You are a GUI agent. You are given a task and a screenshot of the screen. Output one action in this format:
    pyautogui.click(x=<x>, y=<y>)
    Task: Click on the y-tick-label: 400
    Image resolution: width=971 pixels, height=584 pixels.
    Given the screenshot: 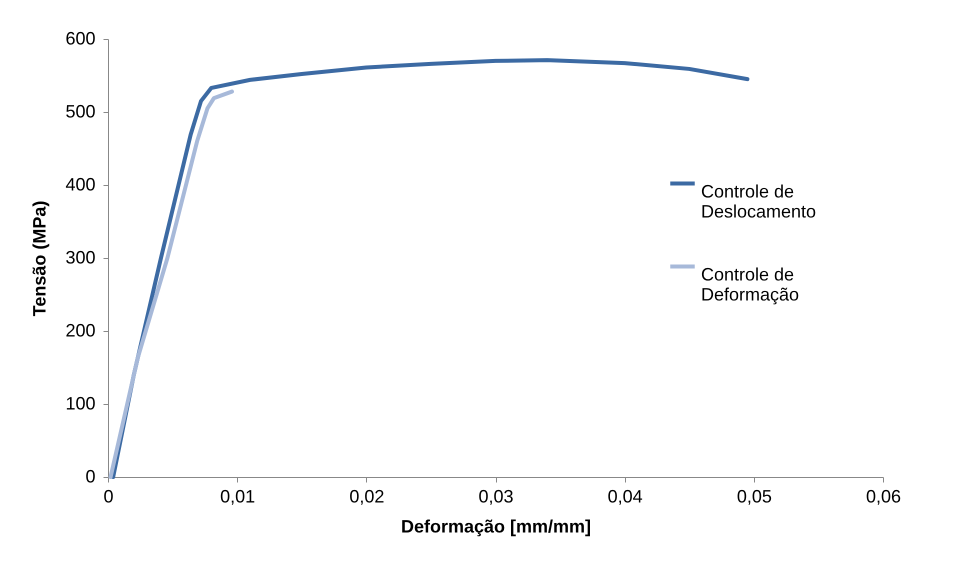 What is the action you would take?
    pyautogui.click(x=80, y=184)
    